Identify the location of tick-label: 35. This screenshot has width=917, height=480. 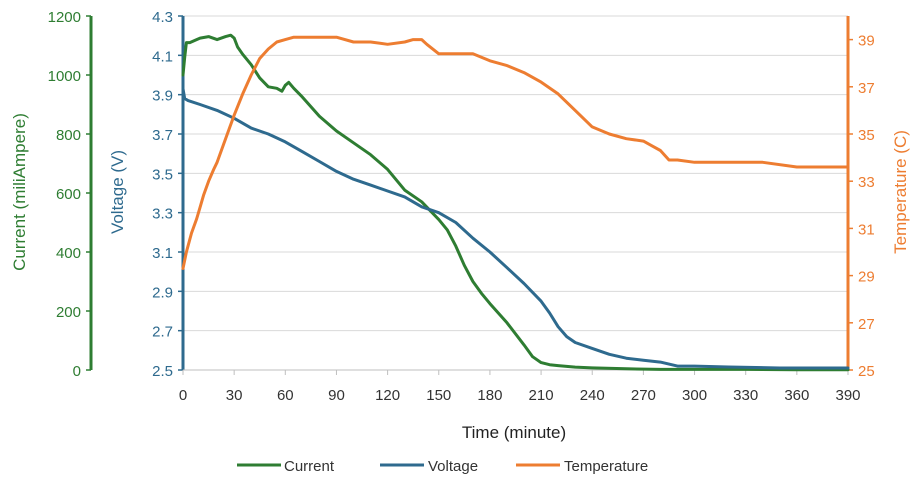
(866, 135).